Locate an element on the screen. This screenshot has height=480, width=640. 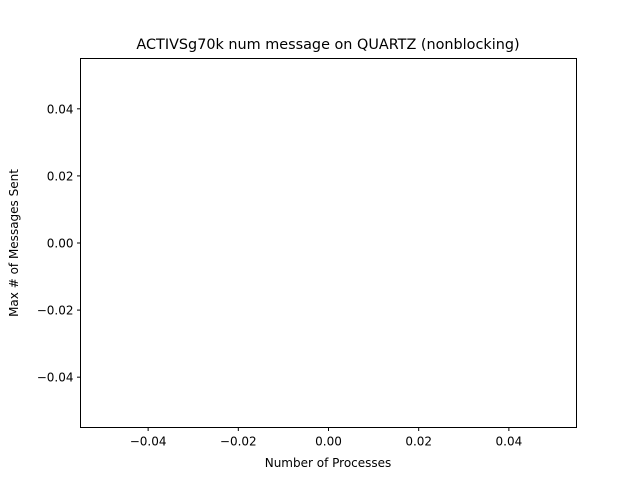
x-axis: −0.04 −0.02 0.00 0.02 0.04 is located at coordinates (326, 438).